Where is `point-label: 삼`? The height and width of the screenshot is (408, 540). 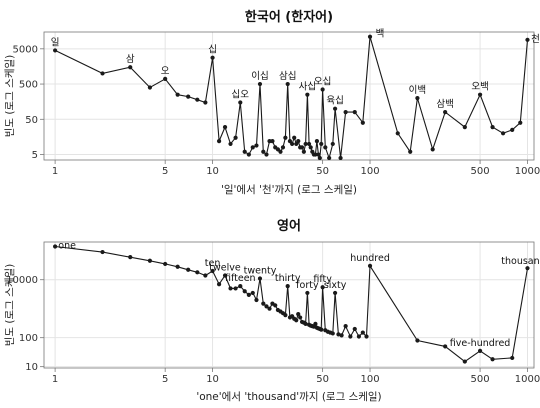 point-label: 삼 is located at coordinates (130, 59).